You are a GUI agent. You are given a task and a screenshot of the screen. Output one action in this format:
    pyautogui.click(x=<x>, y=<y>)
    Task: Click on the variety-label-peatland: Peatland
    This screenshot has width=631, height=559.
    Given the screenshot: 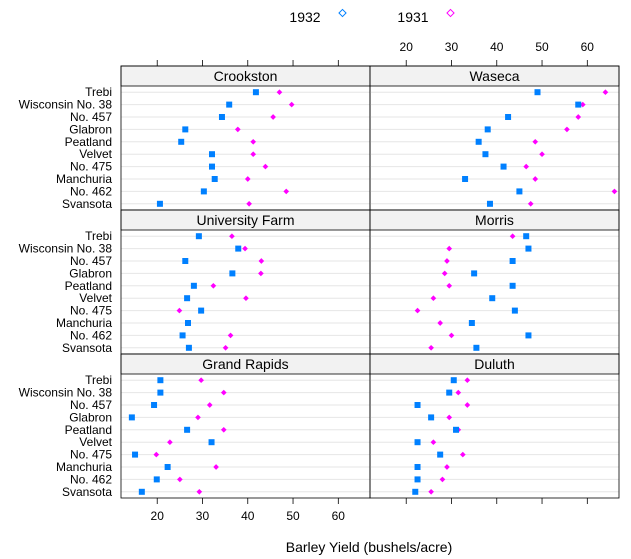 What is the action you would take?
    pyautogui.click(x=88, y=430)
    